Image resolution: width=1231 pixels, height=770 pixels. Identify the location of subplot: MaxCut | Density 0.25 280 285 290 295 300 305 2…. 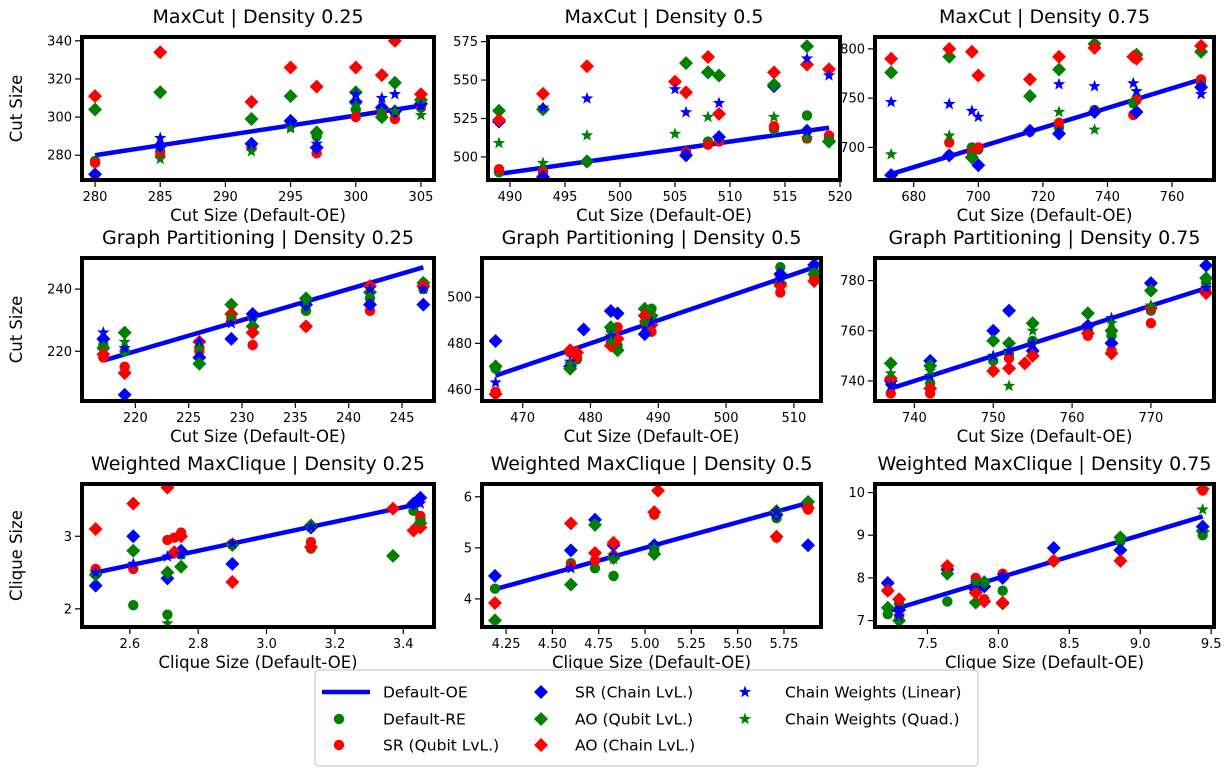
(221, 115).